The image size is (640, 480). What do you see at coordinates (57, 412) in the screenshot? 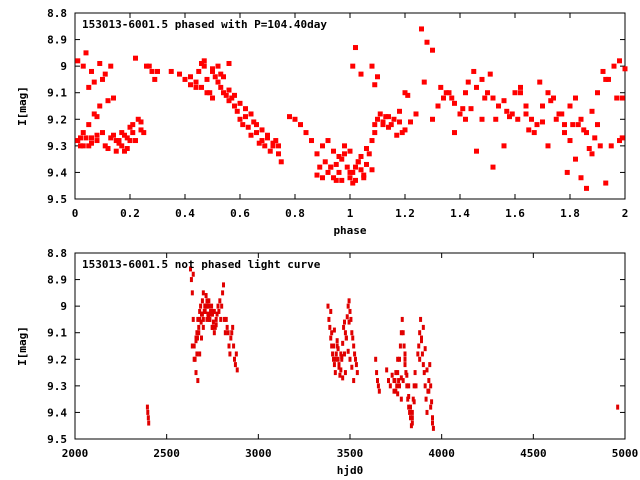
I see `unphased-y-tick-label: 9.4` at bounding box center [57, 412].